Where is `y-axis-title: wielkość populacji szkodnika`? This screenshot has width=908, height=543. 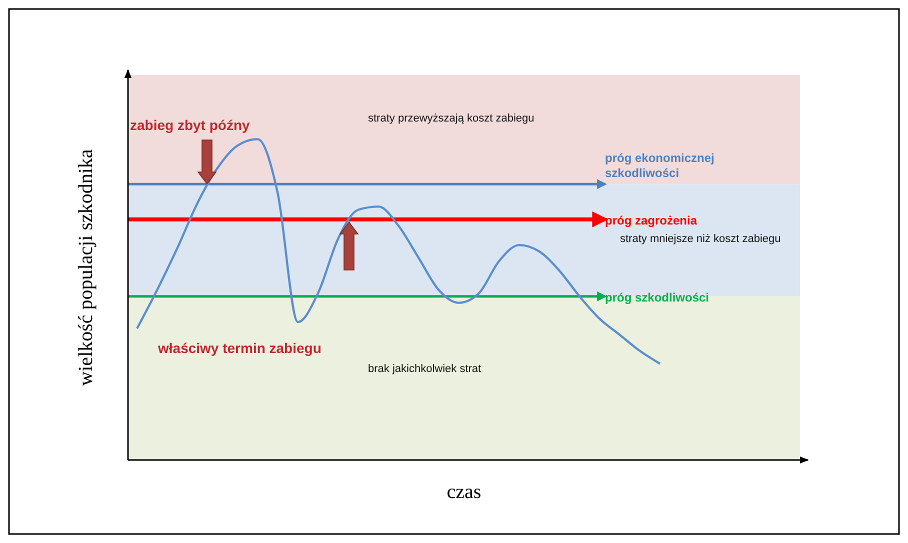 y-axis-title: wielkość populacji szkodnika is located at coordinates (86, 267).